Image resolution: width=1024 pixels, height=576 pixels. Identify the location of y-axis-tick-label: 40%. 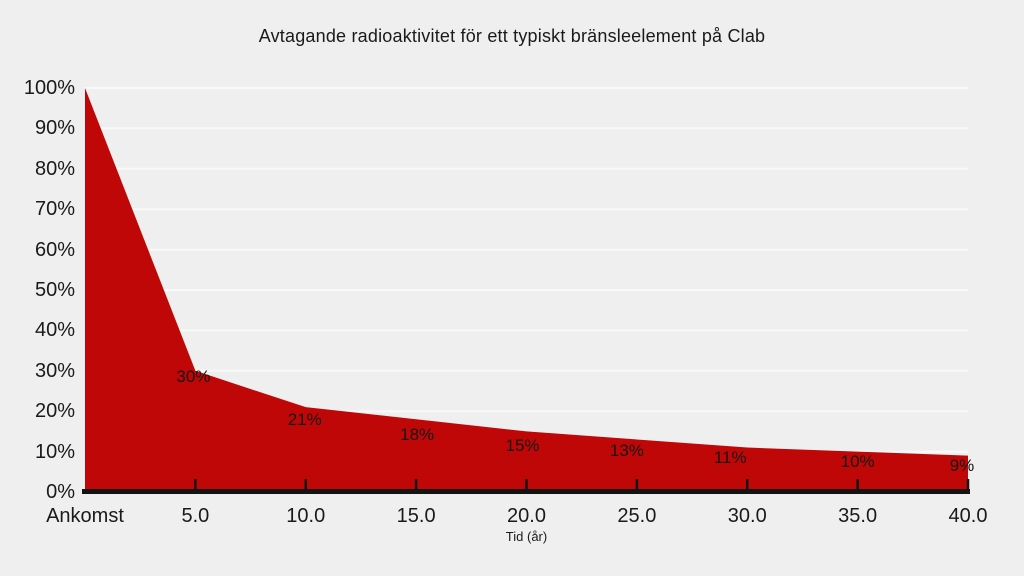
(54, 330).